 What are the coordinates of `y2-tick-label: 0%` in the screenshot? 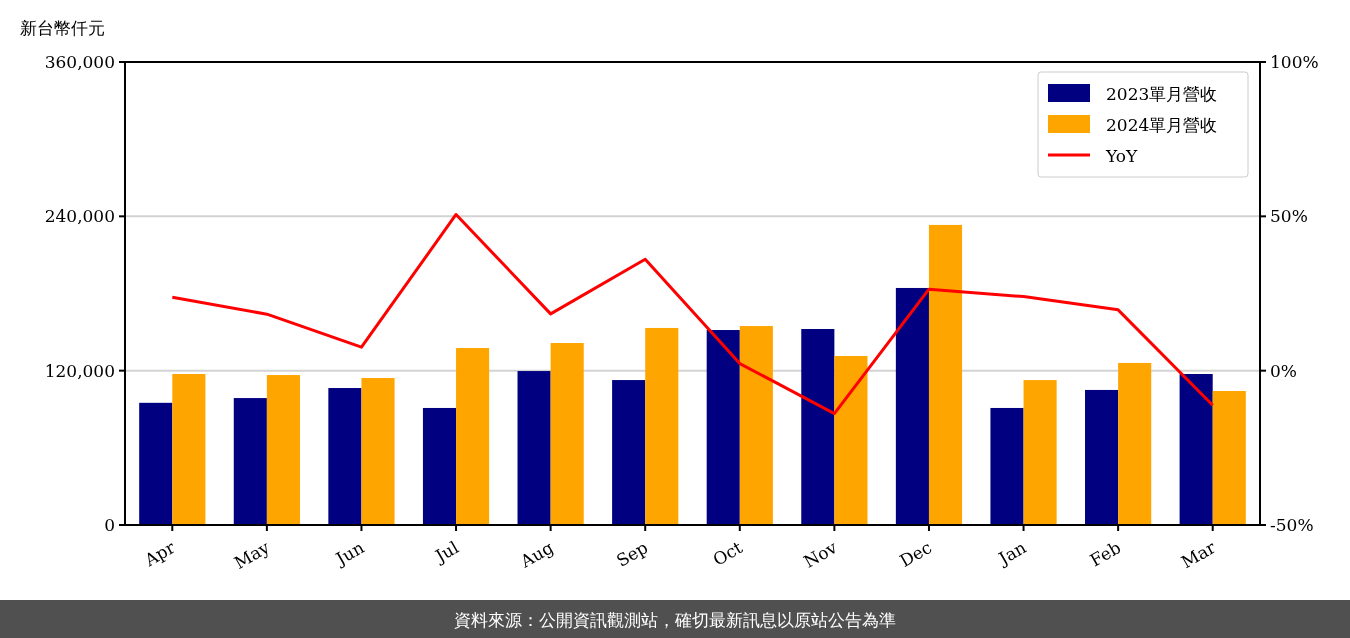 It's located at (1283, 370).